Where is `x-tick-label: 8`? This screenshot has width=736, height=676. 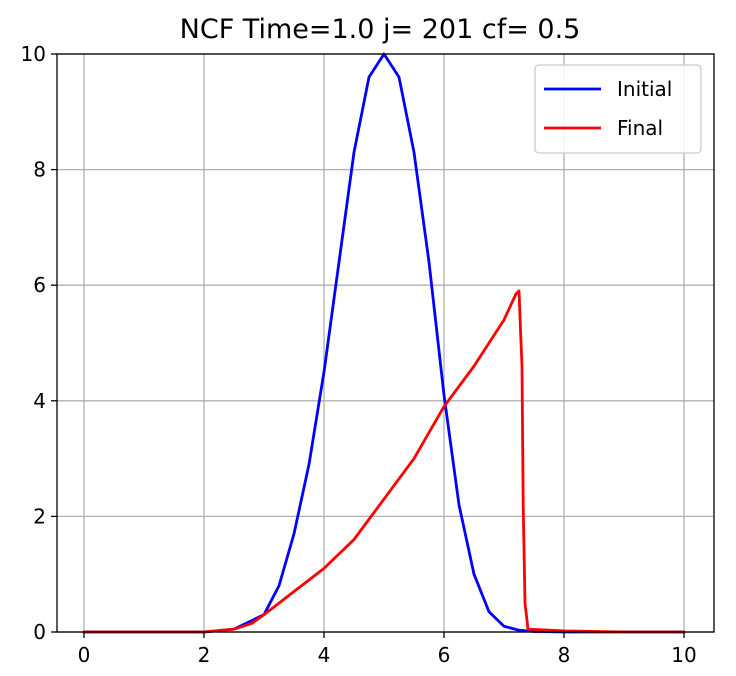 x-tick-label: 8 is located at coordinates (564, 655).